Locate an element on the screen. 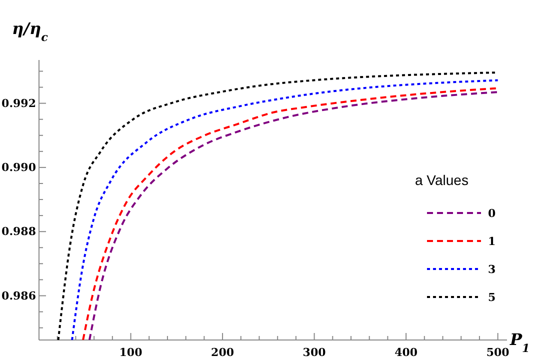 This screenshot has height=359, width=540. y-tick-label: 0.992 is located at coordinates (19, 103).